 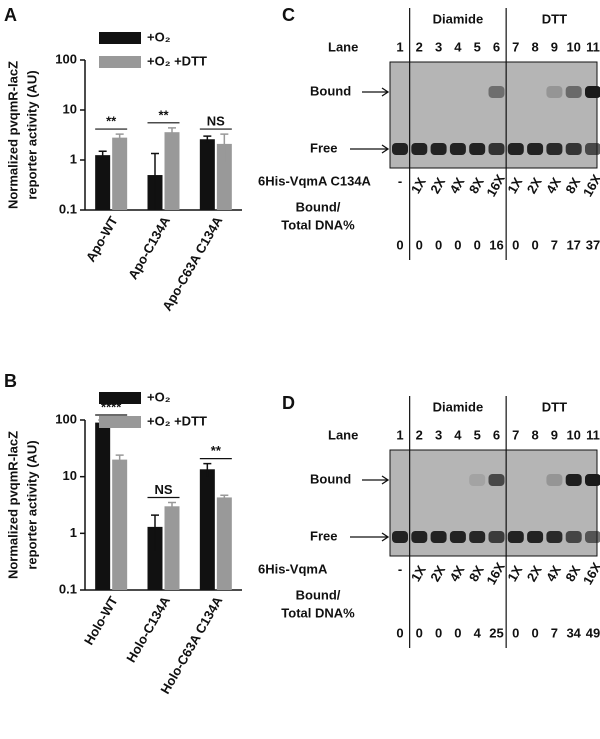 What do you see at coordinates (70, 475) in the screenshot?
I see `y-tick-label: 10` at bounding box center [70, 475].